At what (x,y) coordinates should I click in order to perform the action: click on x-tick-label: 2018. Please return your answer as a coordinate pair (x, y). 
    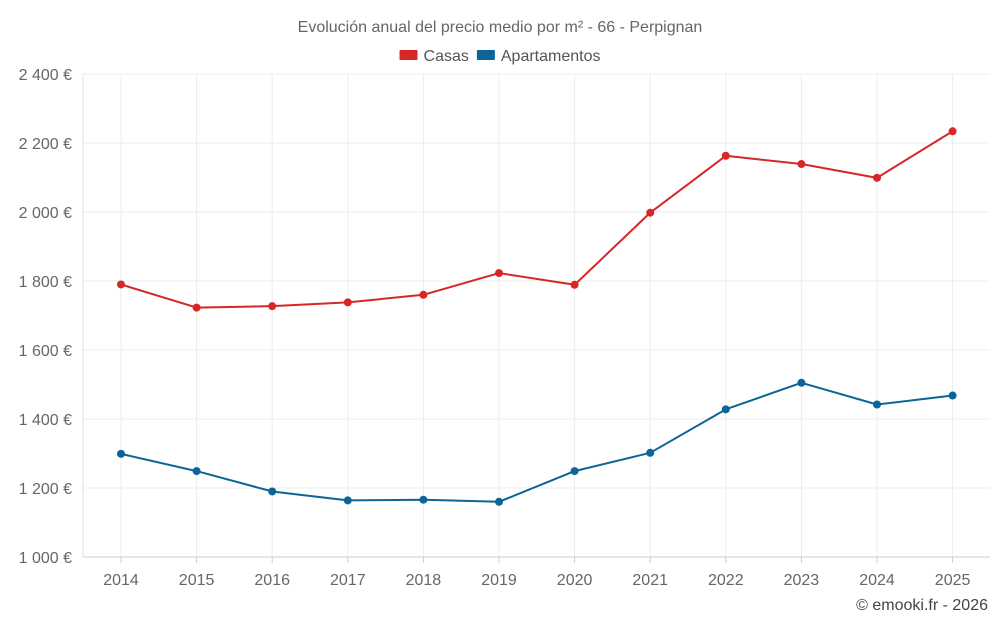
    Looking at the image, I should click on (424, 580).